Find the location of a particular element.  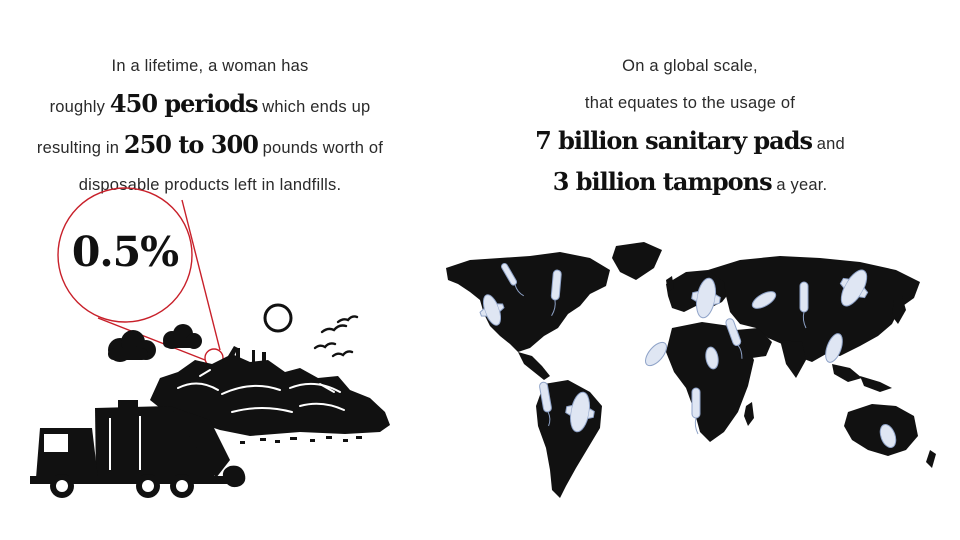

global-line-4: 3 billion tampons a year. is located at coordinates (690, 181).